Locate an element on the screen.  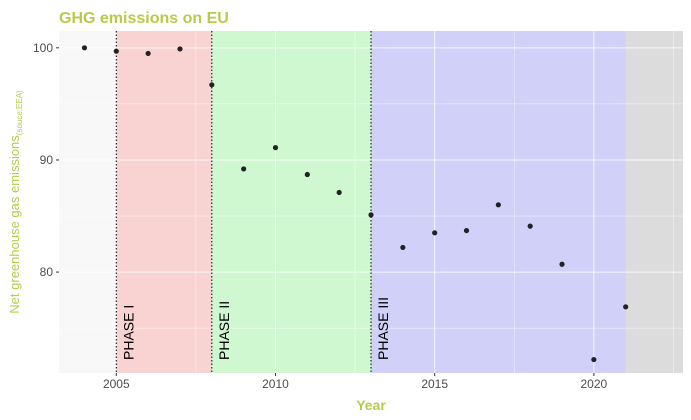
y-axis-ticks: 80 90 100 is located at coordinates (46, 160).